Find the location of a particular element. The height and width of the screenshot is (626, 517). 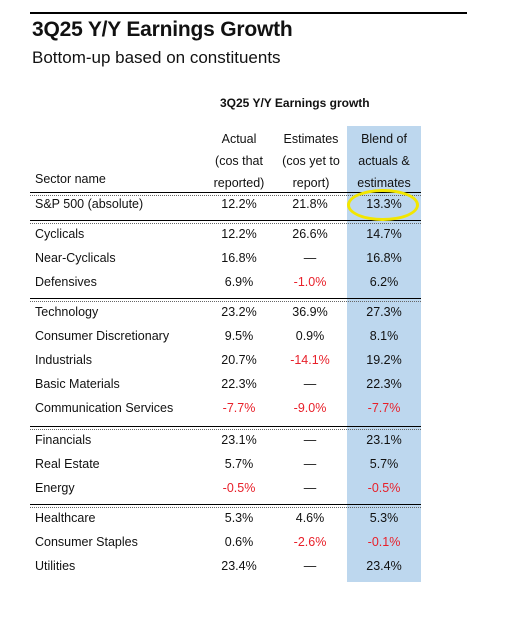

table-row: Defensives 6.9% -1.0% 6.2% is located at coordinates (258, 283).